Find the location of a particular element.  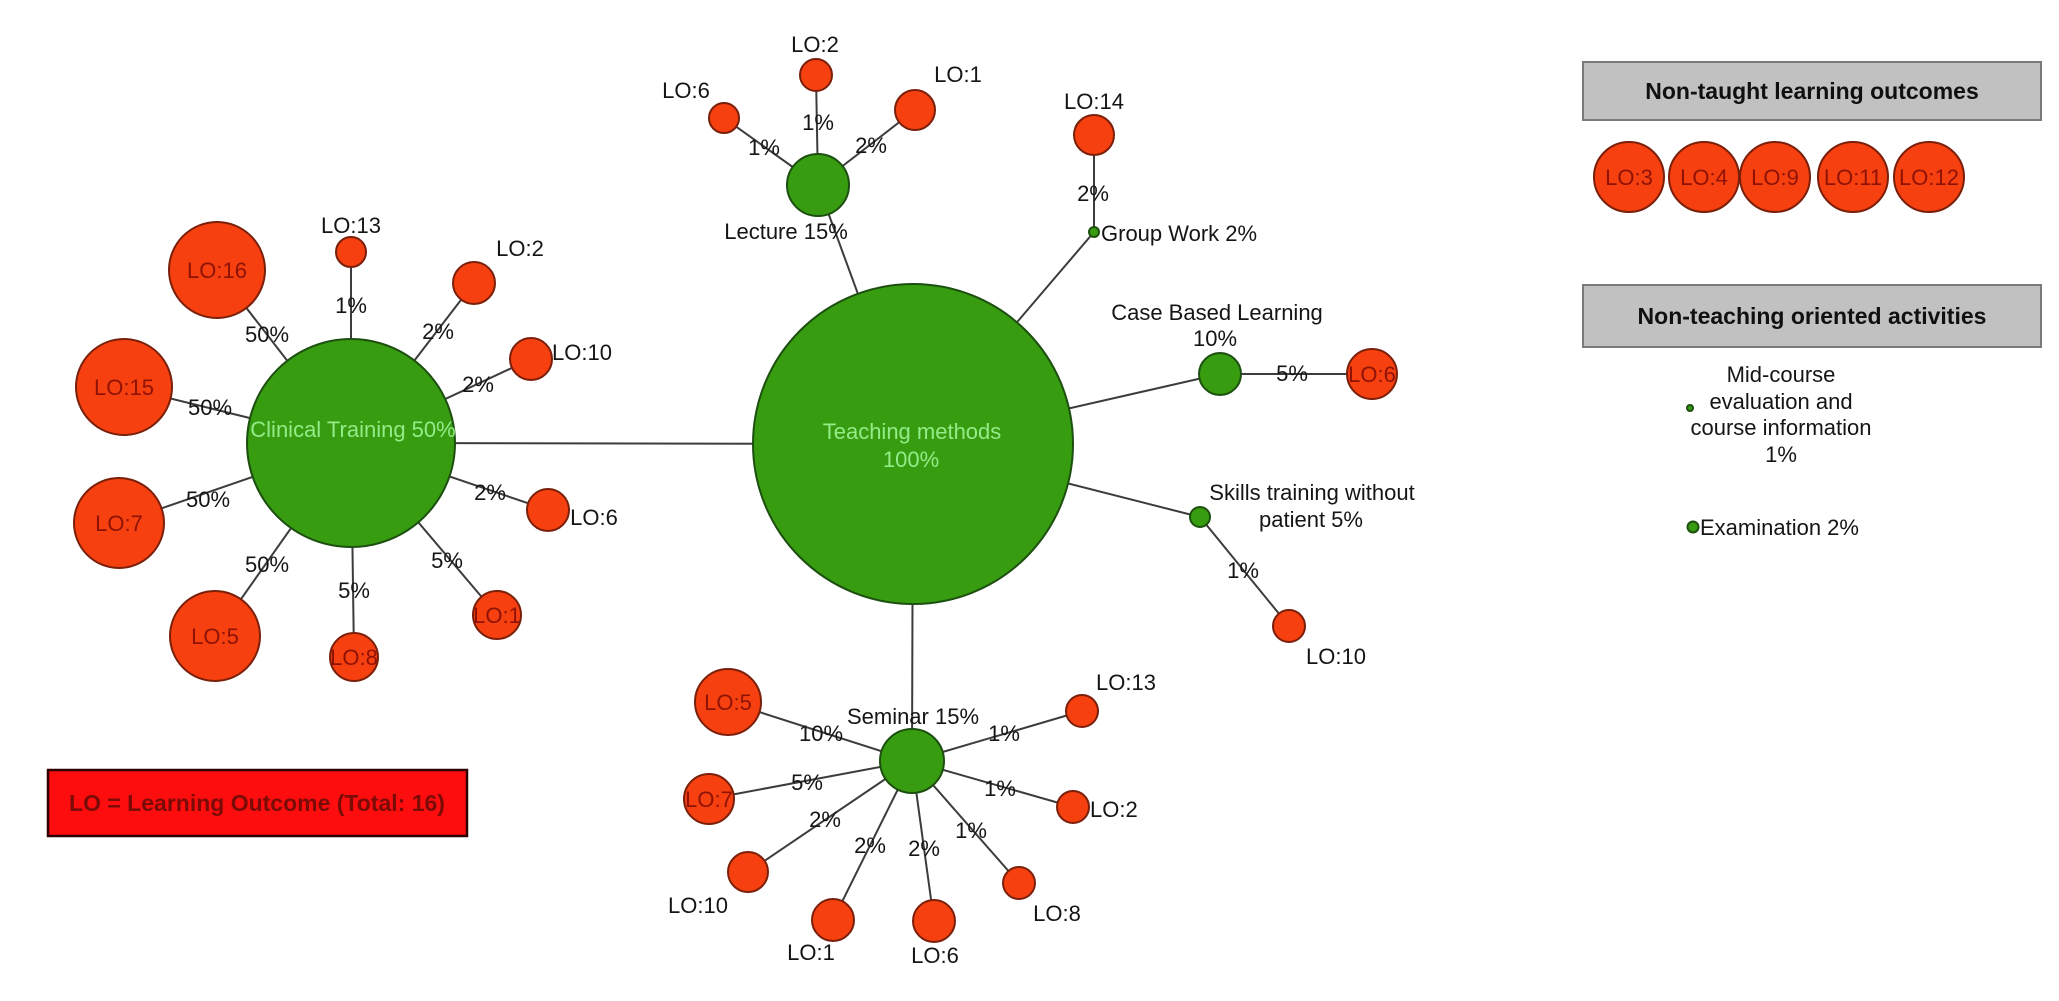

svg-text: LO:12 is located at coordinates (1929, 177).